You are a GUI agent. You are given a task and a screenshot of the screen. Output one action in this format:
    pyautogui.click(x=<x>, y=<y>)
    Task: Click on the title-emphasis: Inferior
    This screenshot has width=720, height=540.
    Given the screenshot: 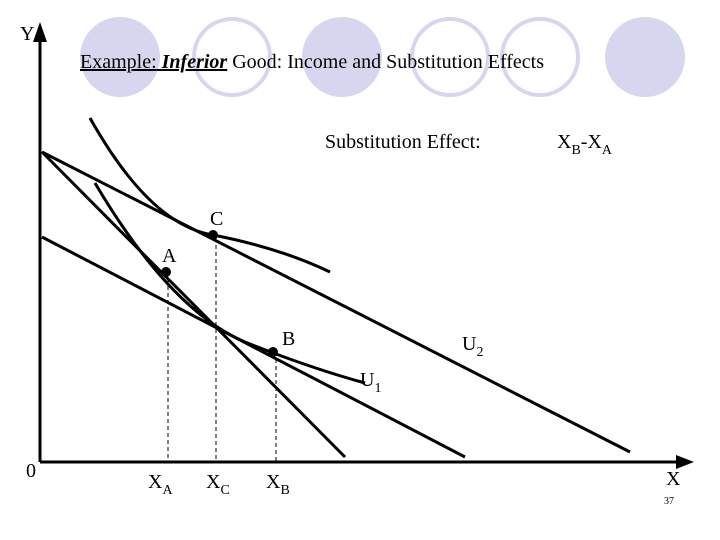 What is the action you would take?
    pyautogui.click(x=194, y=62)
    